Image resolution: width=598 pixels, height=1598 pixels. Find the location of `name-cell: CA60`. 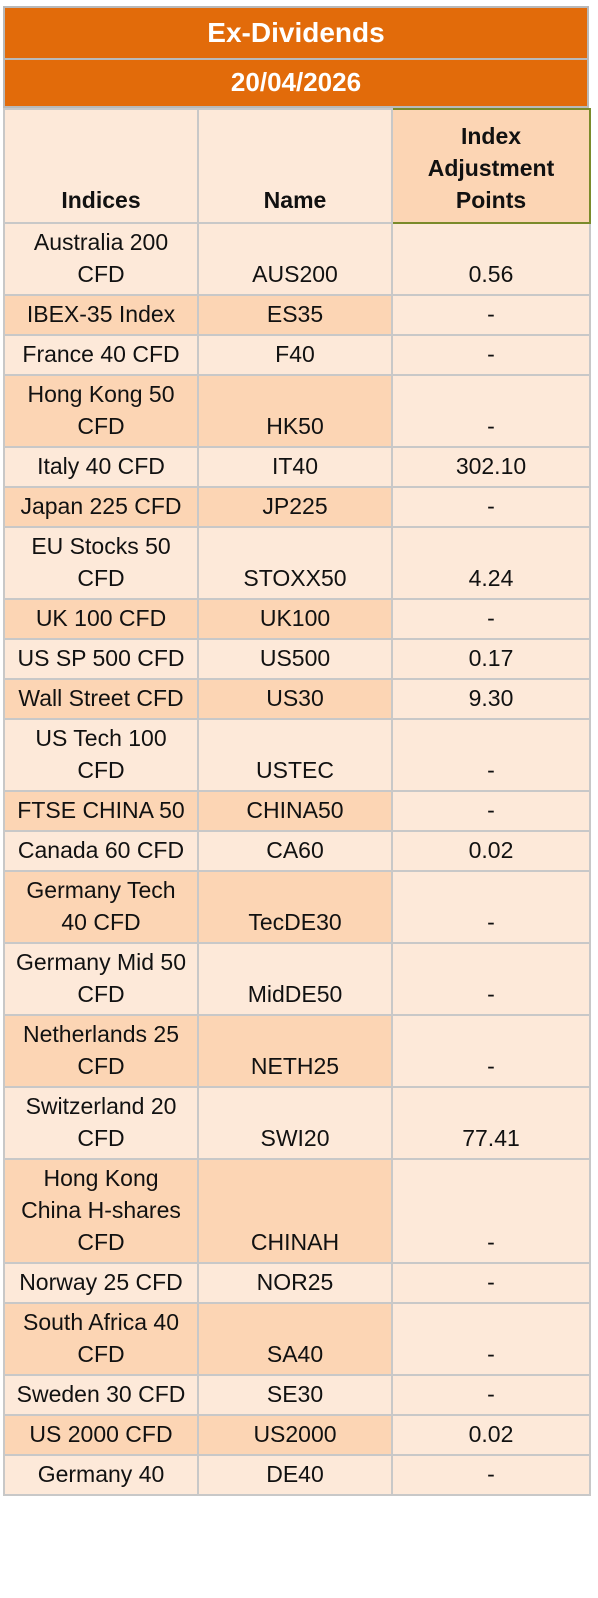

name-cell: CA60 is located at coordinates (295, 851).